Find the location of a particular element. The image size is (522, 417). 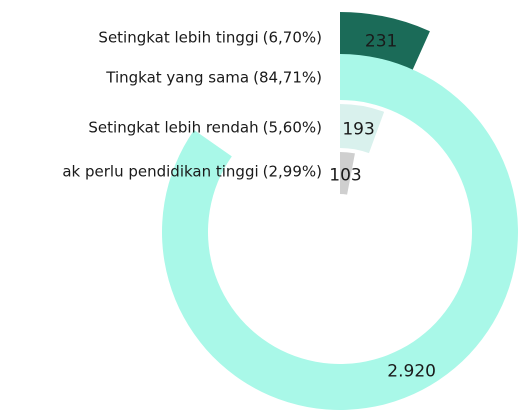

category-label: Setingkat lebih tinggi is located at coordinates (178, 38).